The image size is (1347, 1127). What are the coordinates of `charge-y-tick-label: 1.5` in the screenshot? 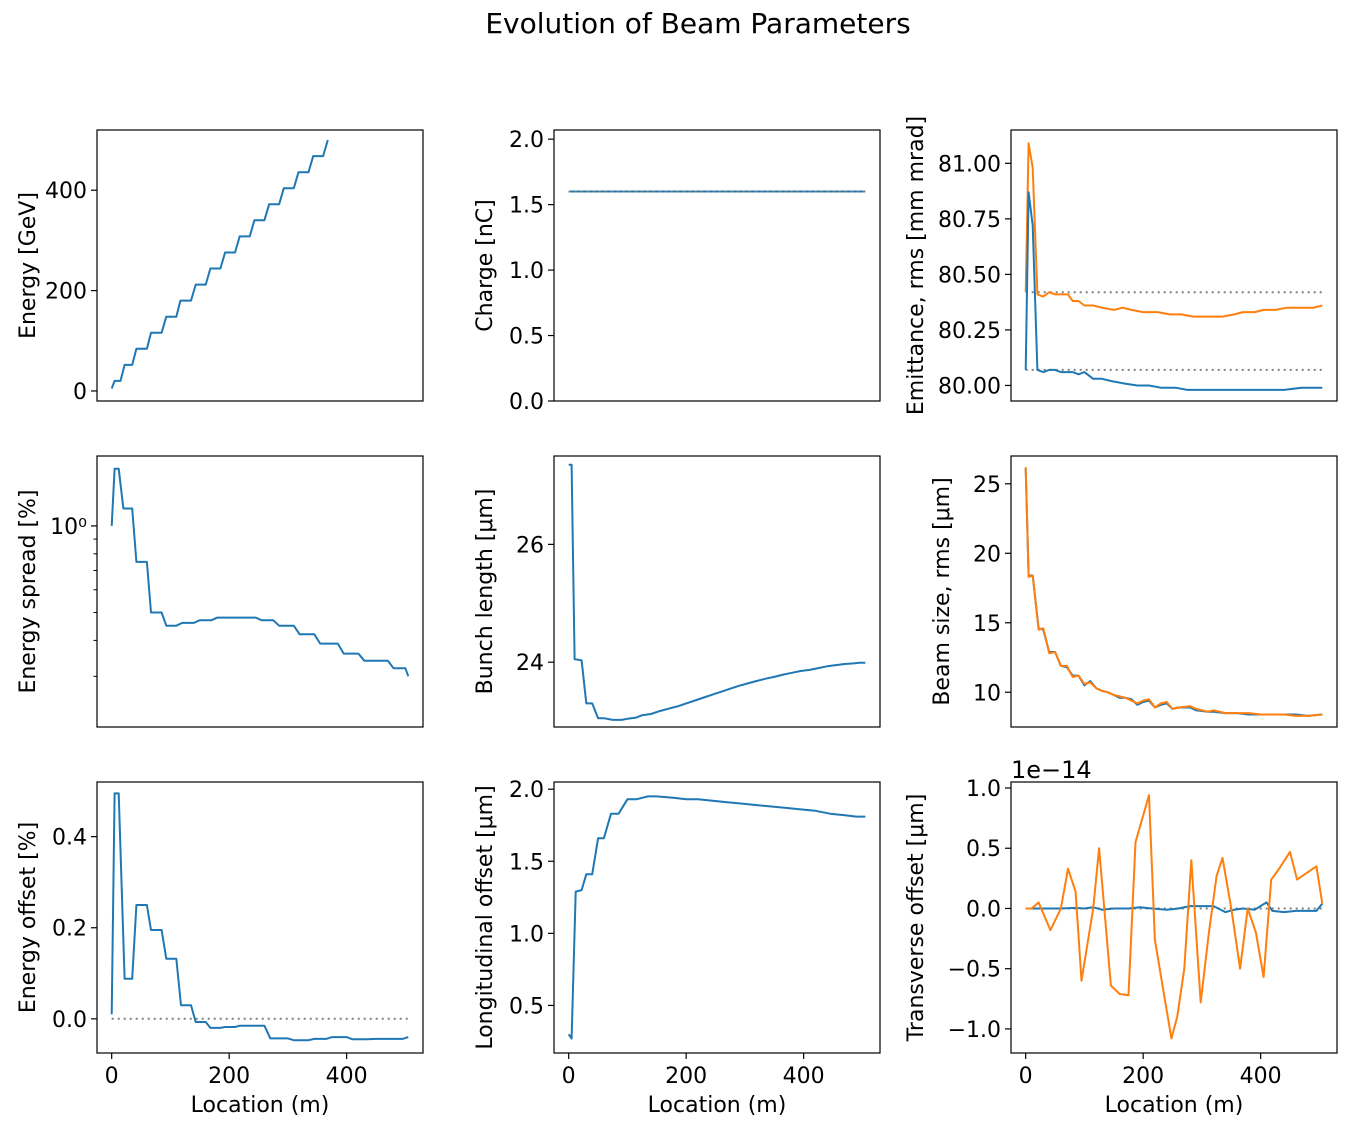 It's located at (526, 206).